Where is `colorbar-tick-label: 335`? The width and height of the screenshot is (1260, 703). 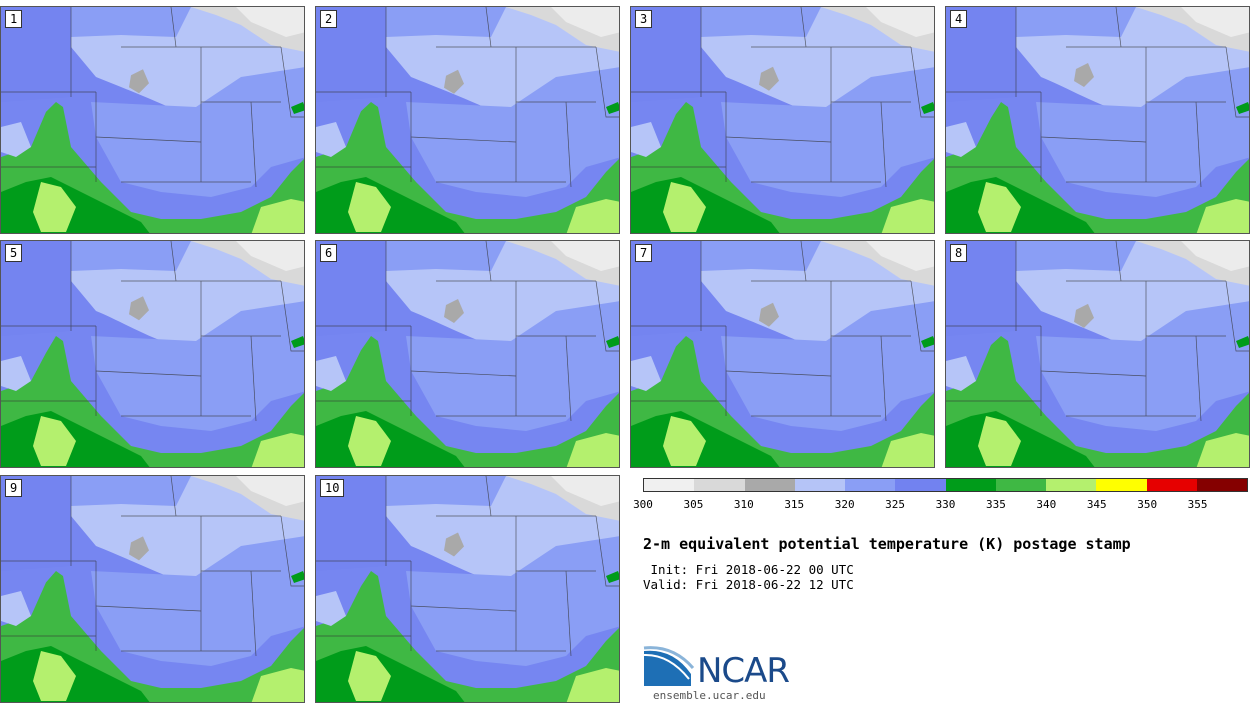 colorbar-tick-label: 335 is located at coordinates (995, 504).